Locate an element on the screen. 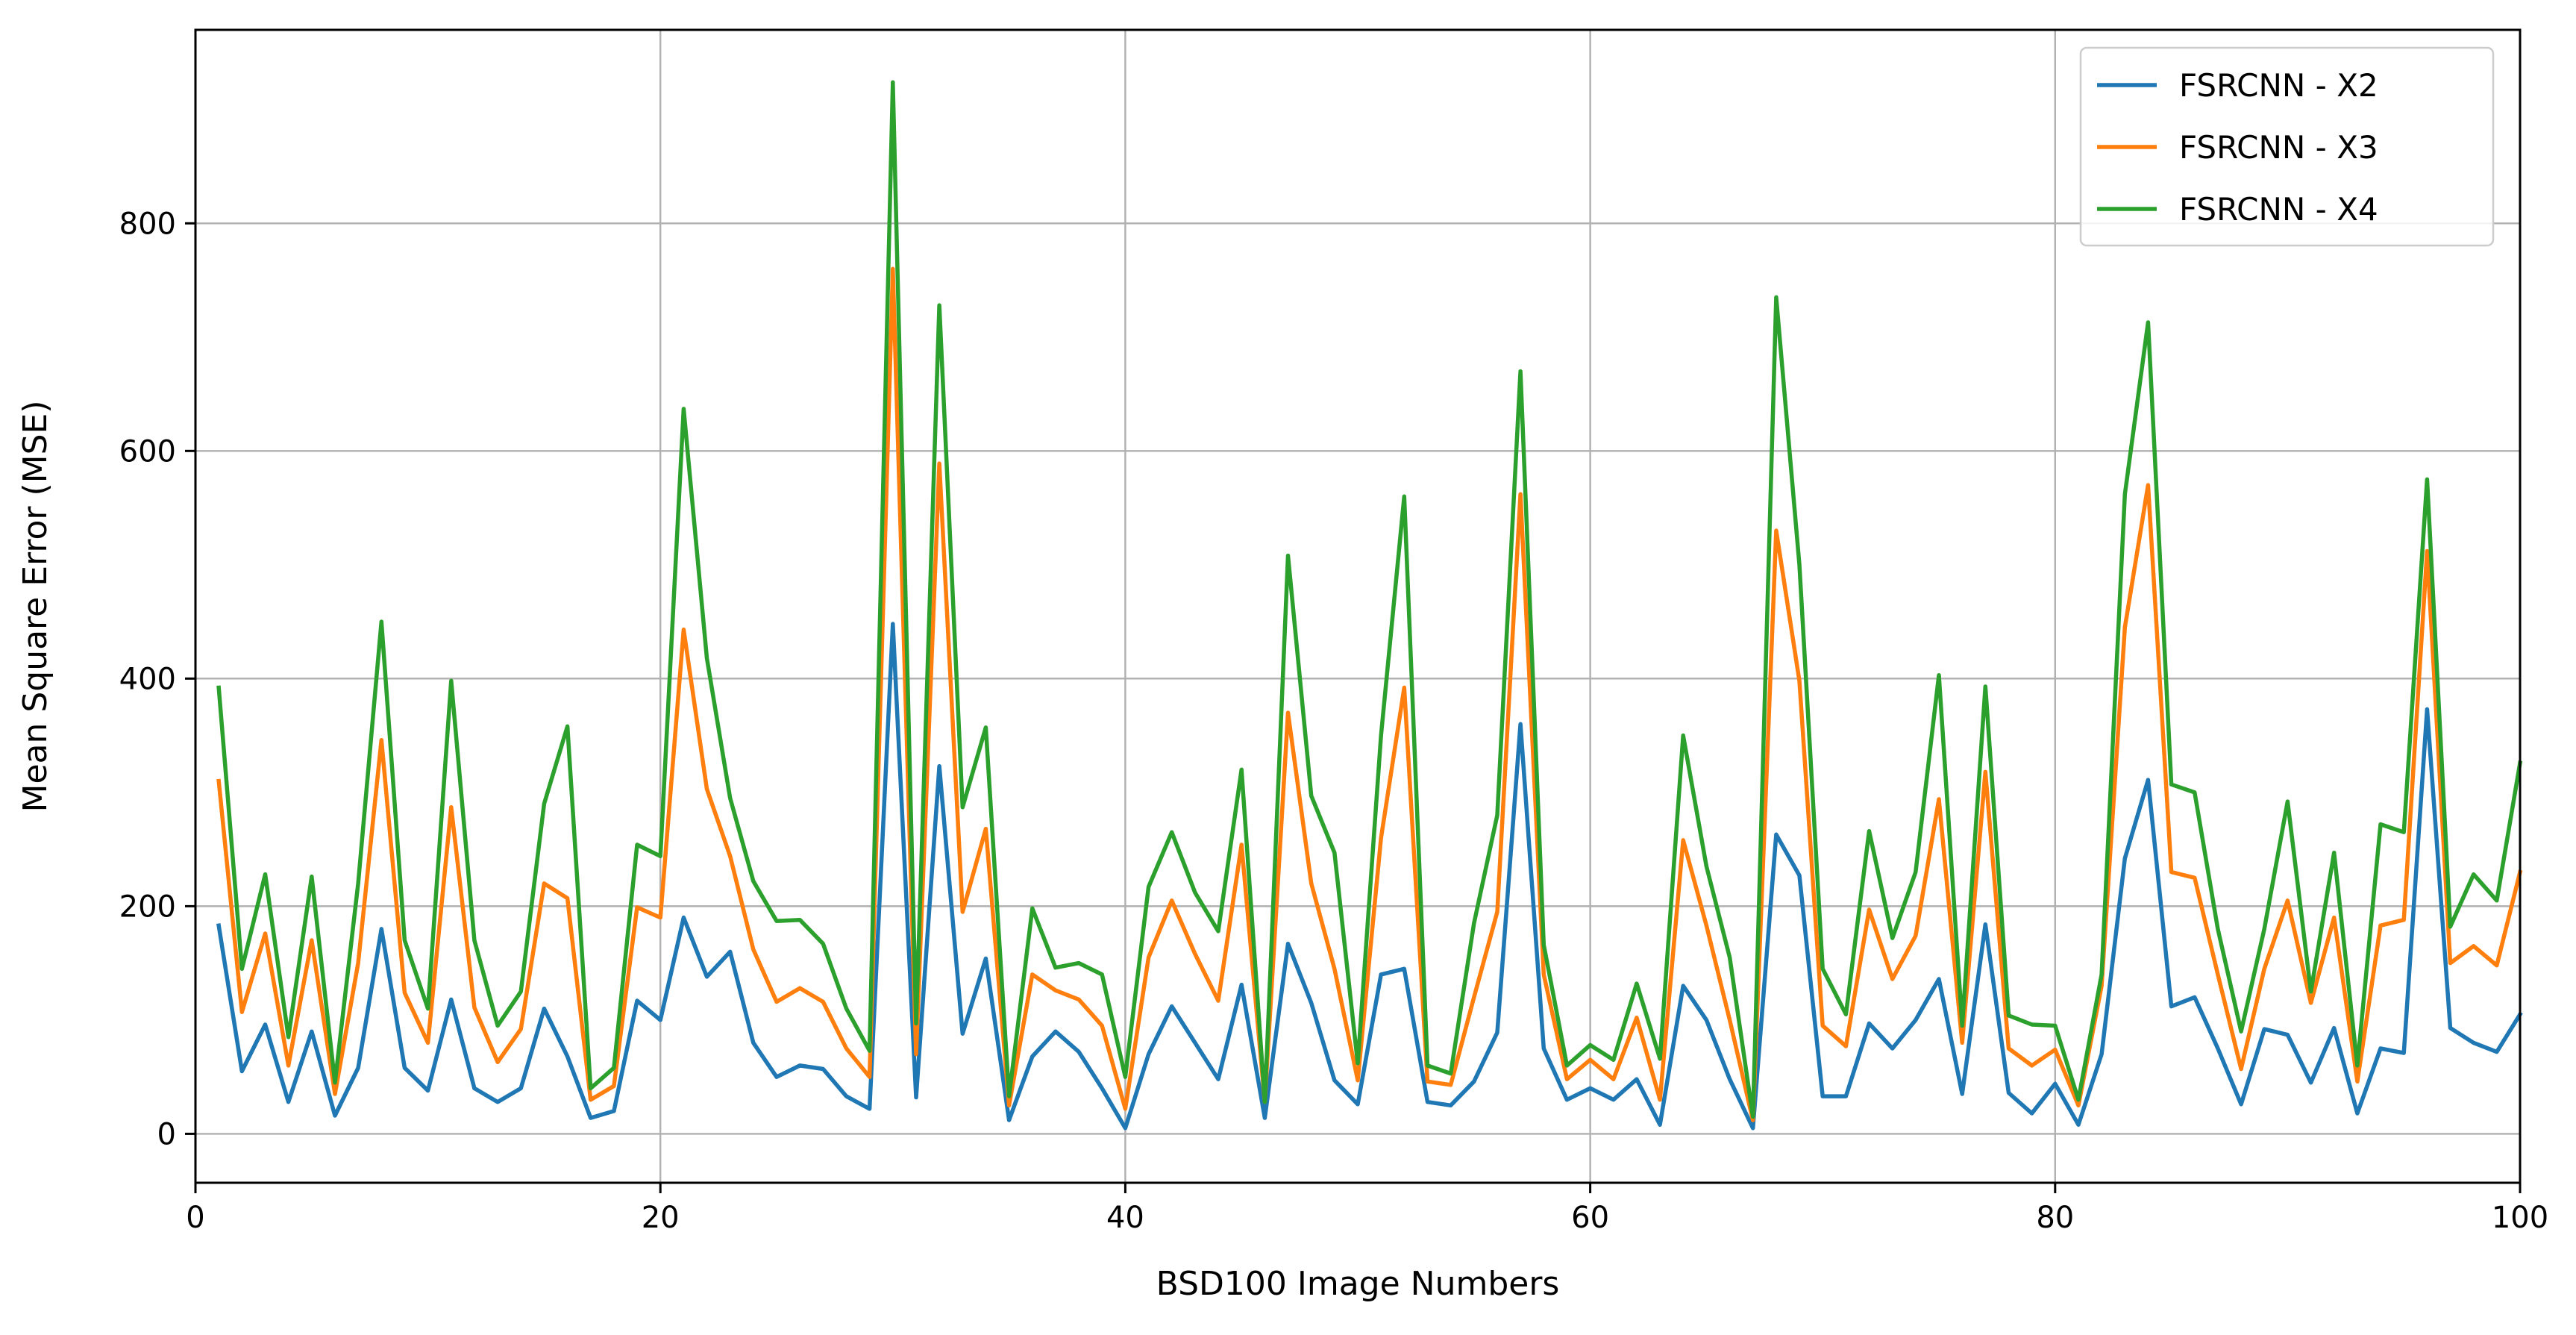 This screenshot has width=2576, height=1335. legend-box is located at coordinates (2287, 146).